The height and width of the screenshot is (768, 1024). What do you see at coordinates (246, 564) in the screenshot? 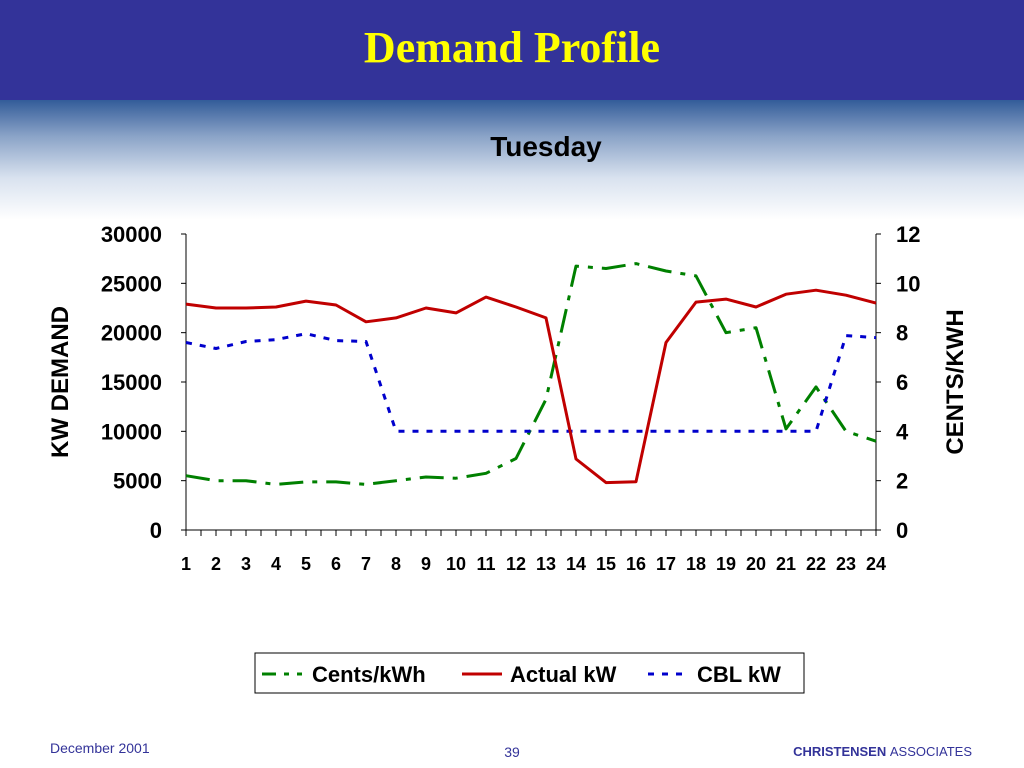
I see `x-tick-label: 3` at bounding box center [246, 564].